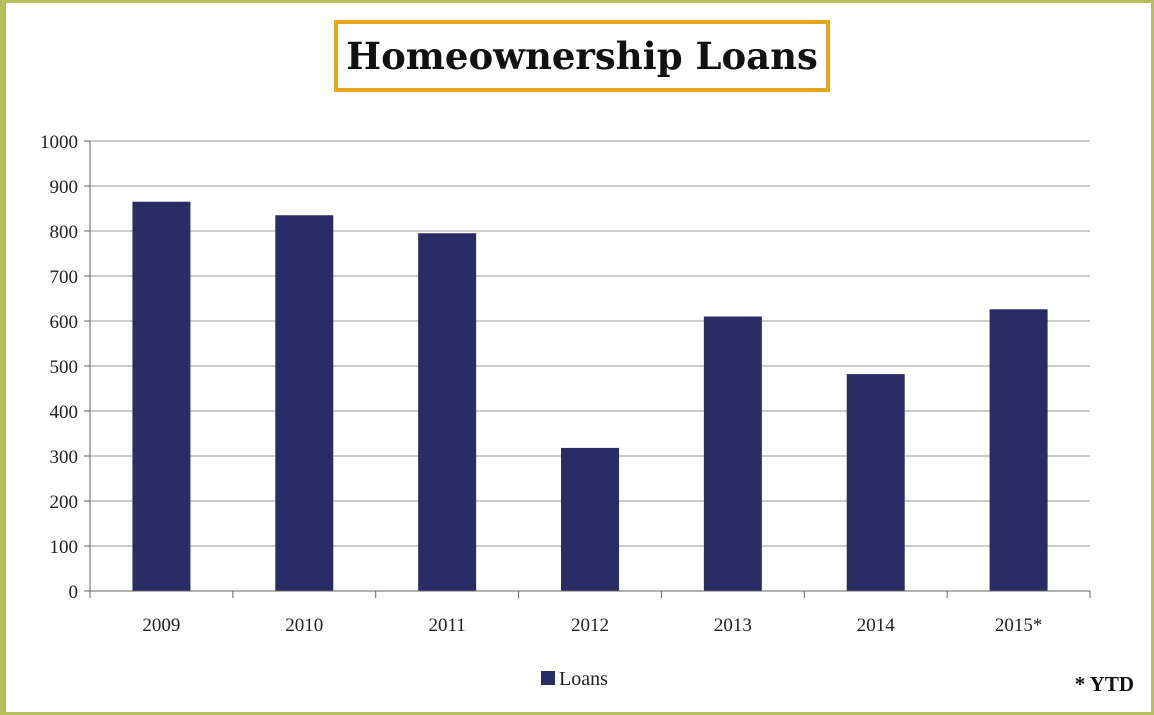  Describe the element at coordinates (64, 457) in the screenshot. I see `y-tick-label: 300` at that location.